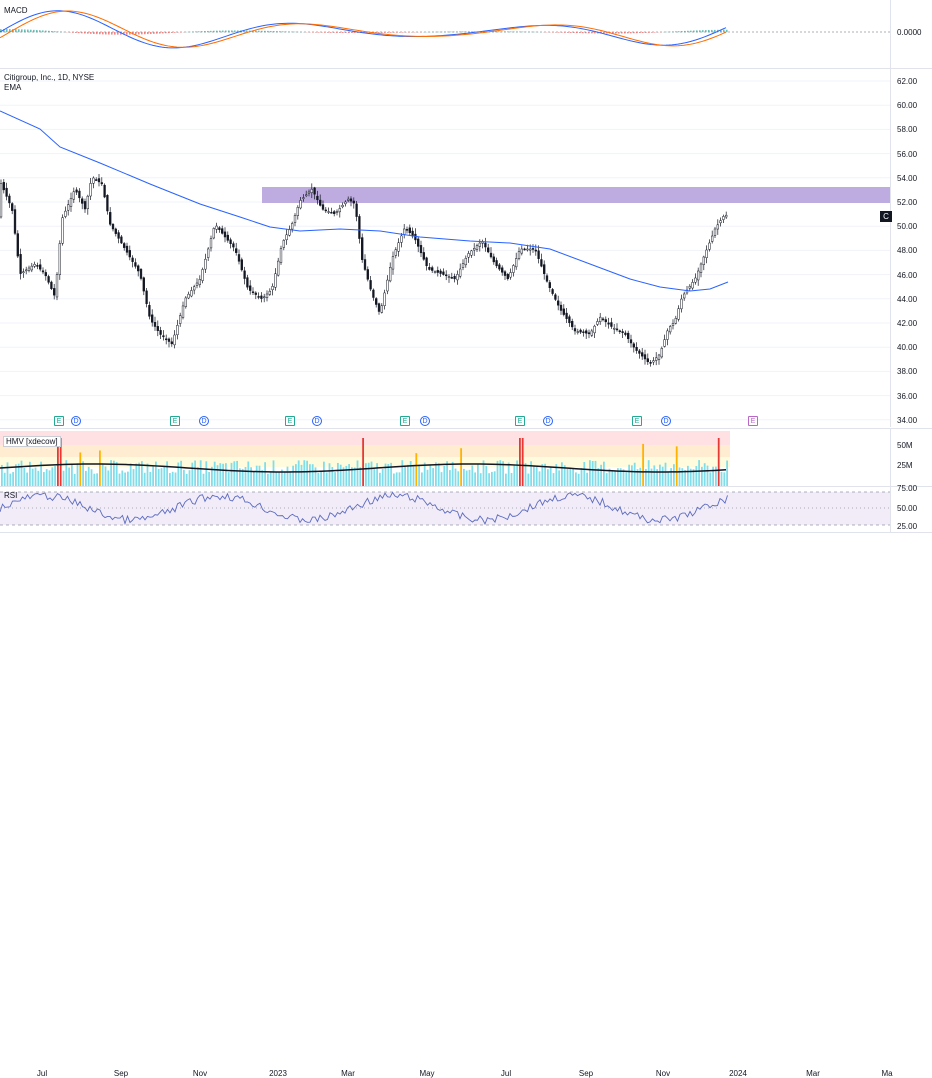 This screenshot has height=1078, width=932. I want to click on macd-axis: 0.0000, so click(911, 34).